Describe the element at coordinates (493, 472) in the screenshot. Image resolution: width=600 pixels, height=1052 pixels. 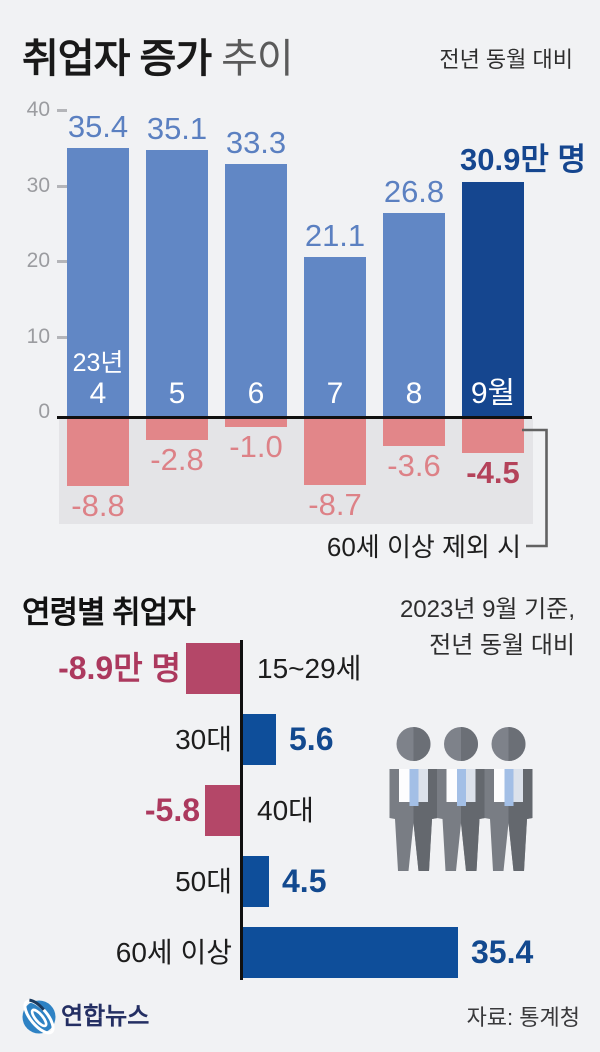
I see `negative-bar-value-9월: -4.5` at that location.